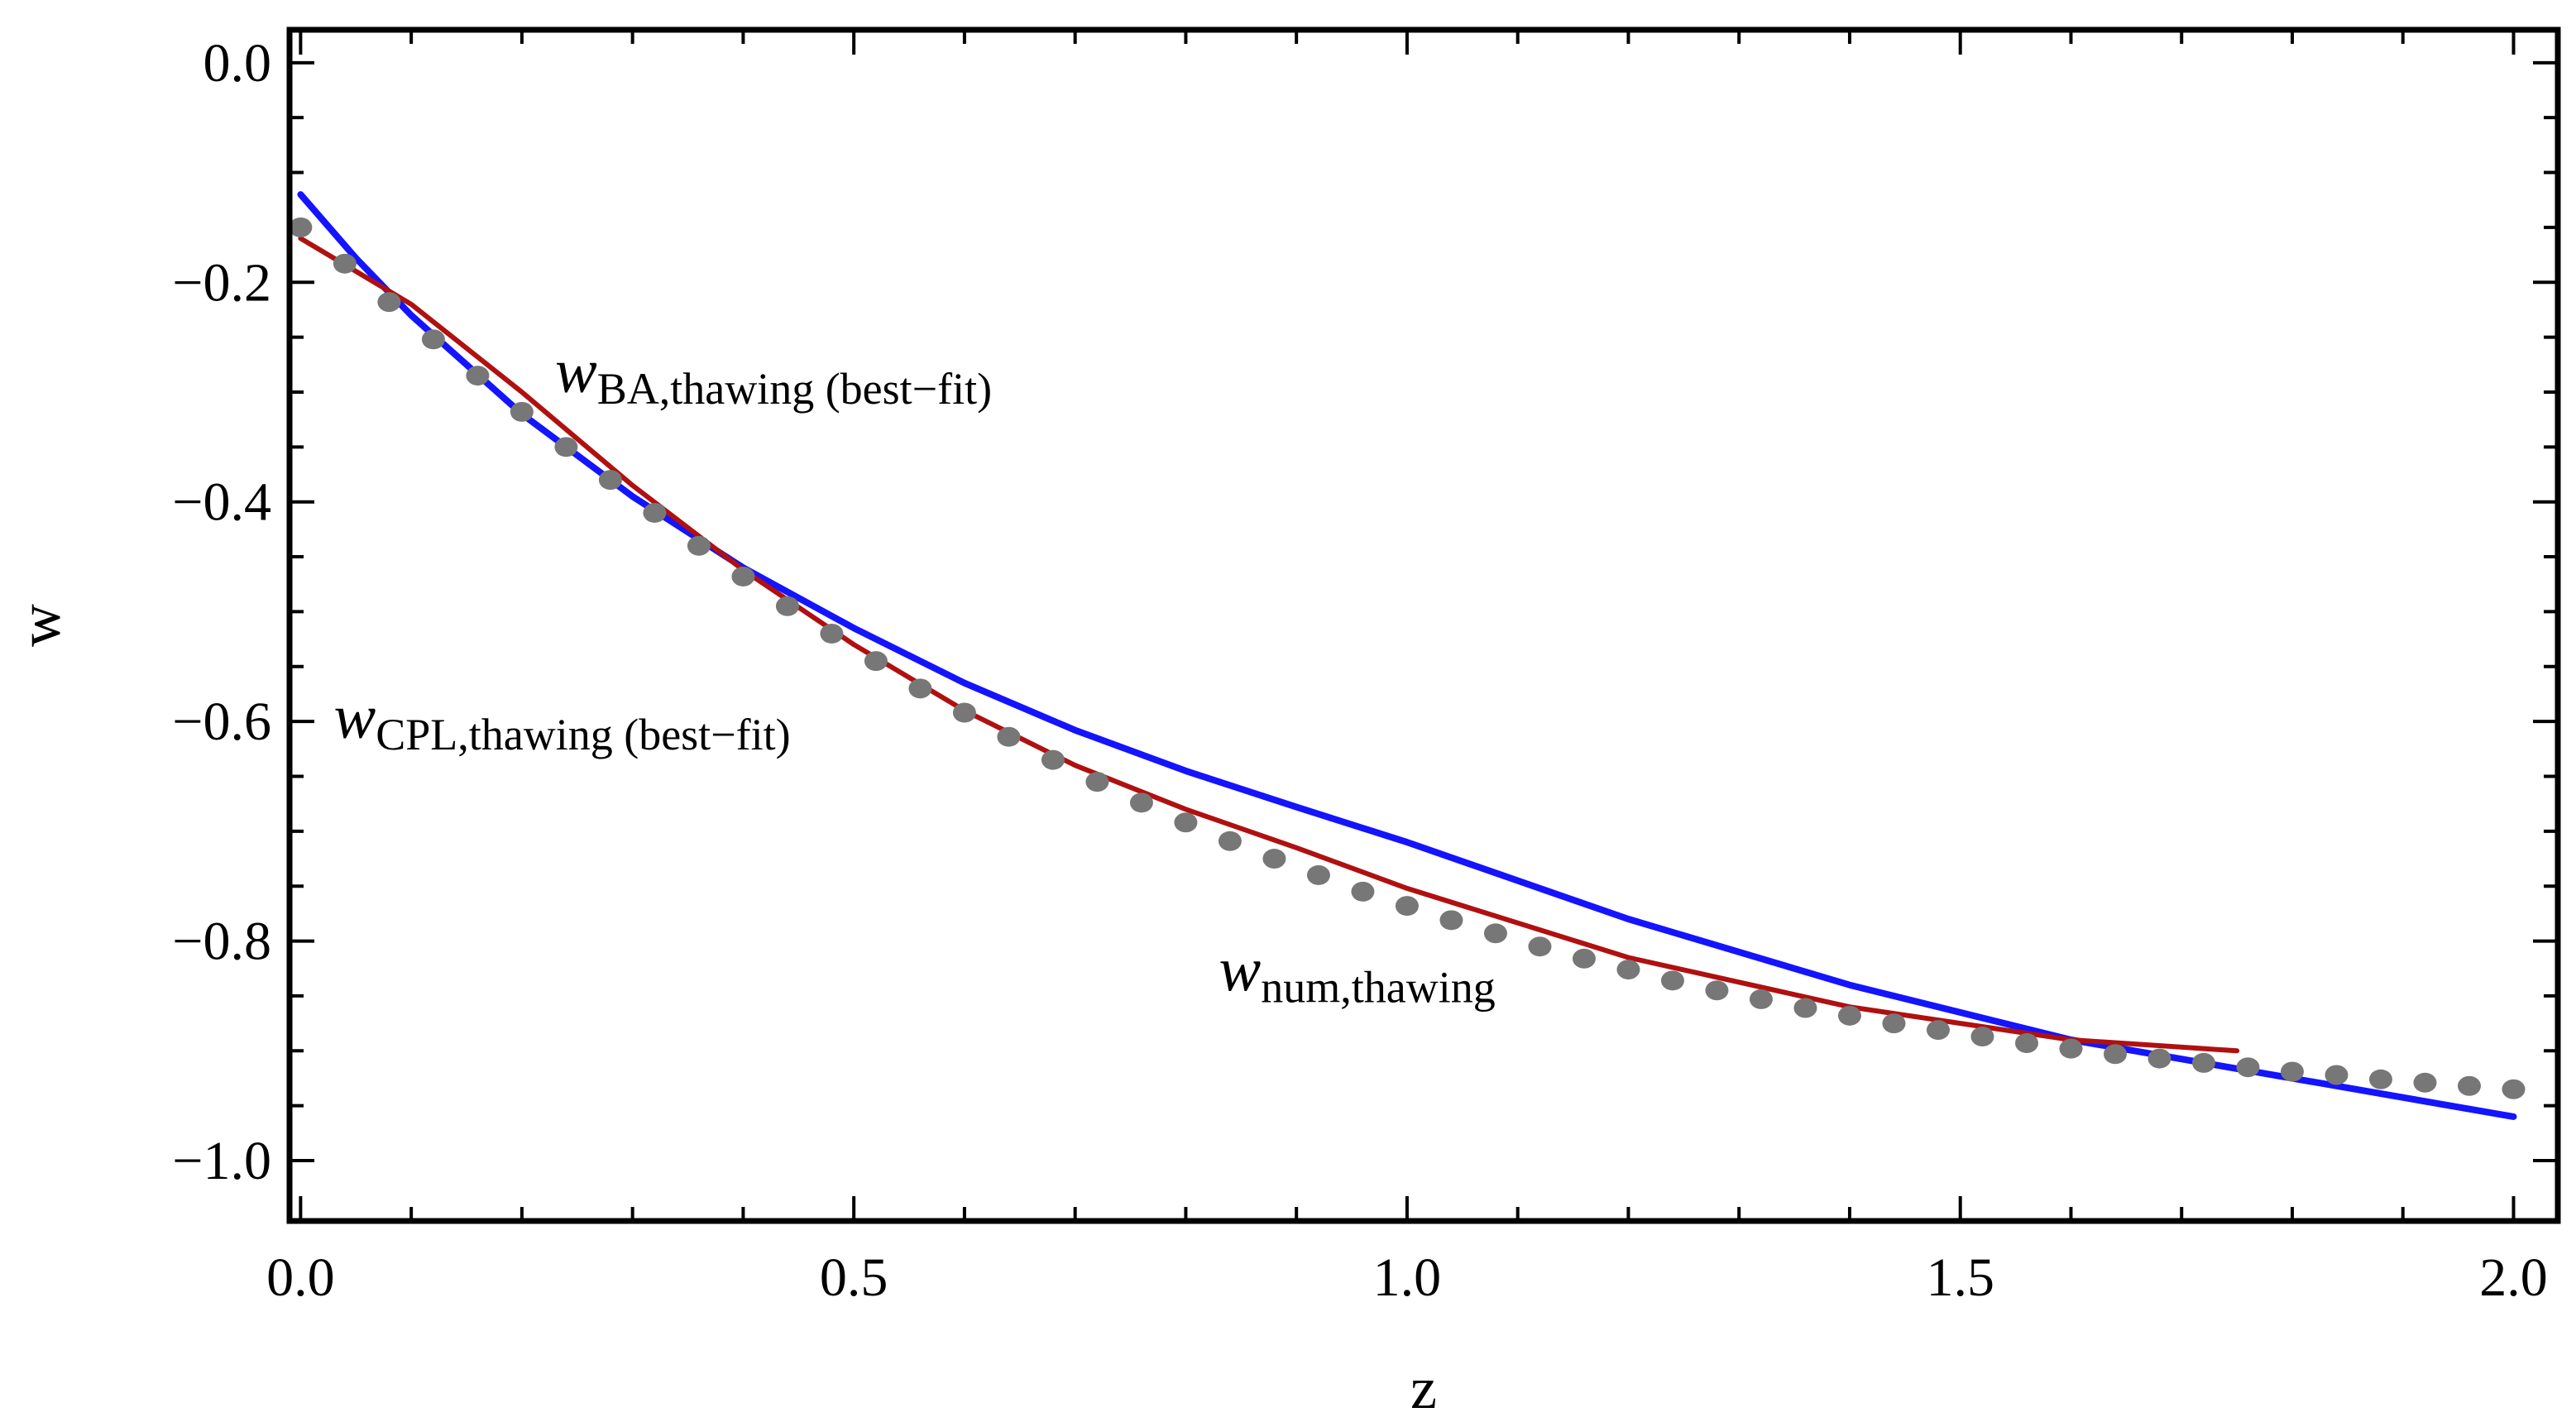 Image resolution: width=2576 pixels, height=1422 pixels. Describe the element at coordinates (300, 1277) in the screenshot. I see `x-tick-label: 0.0` at that location.